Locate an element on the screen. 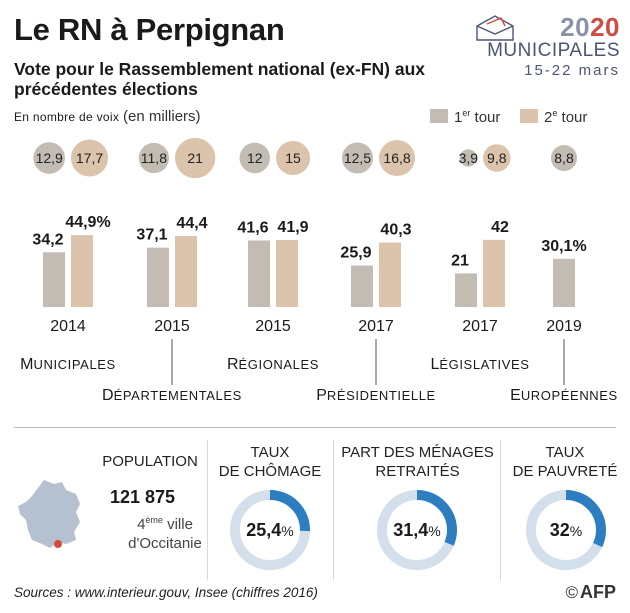 Image resolution: width=630 pixels, height=613 pixels. ring-value-label: 31,4% is located at coordinates (417, 530).